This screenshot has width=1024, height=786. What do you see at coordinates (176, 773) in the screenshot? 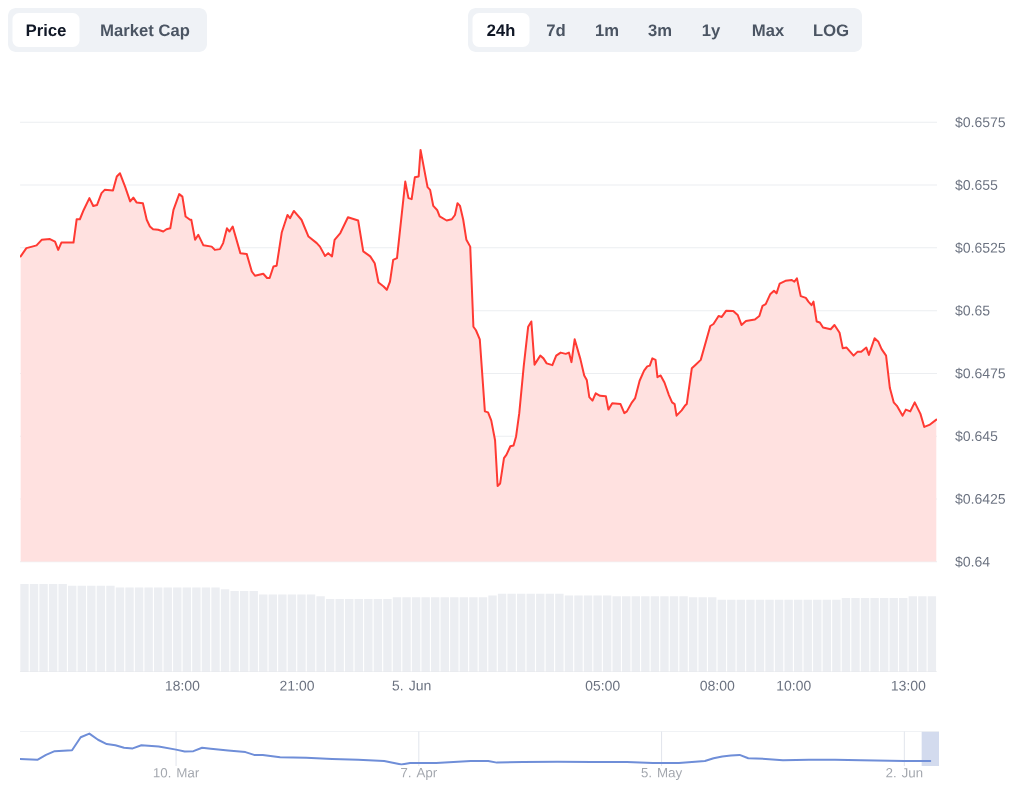
I see `x-tick-label: 10. Mar` at bounding box center [176, 773].